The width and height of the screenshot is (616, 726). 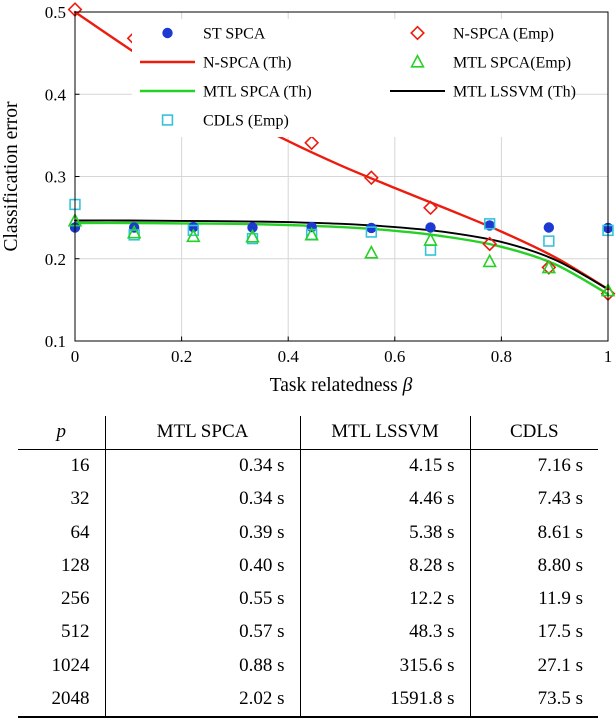 What do you see at coordinates (62, 433) in the screenshot?
I see `col-header-p: p` at bounding box center [62, 433].